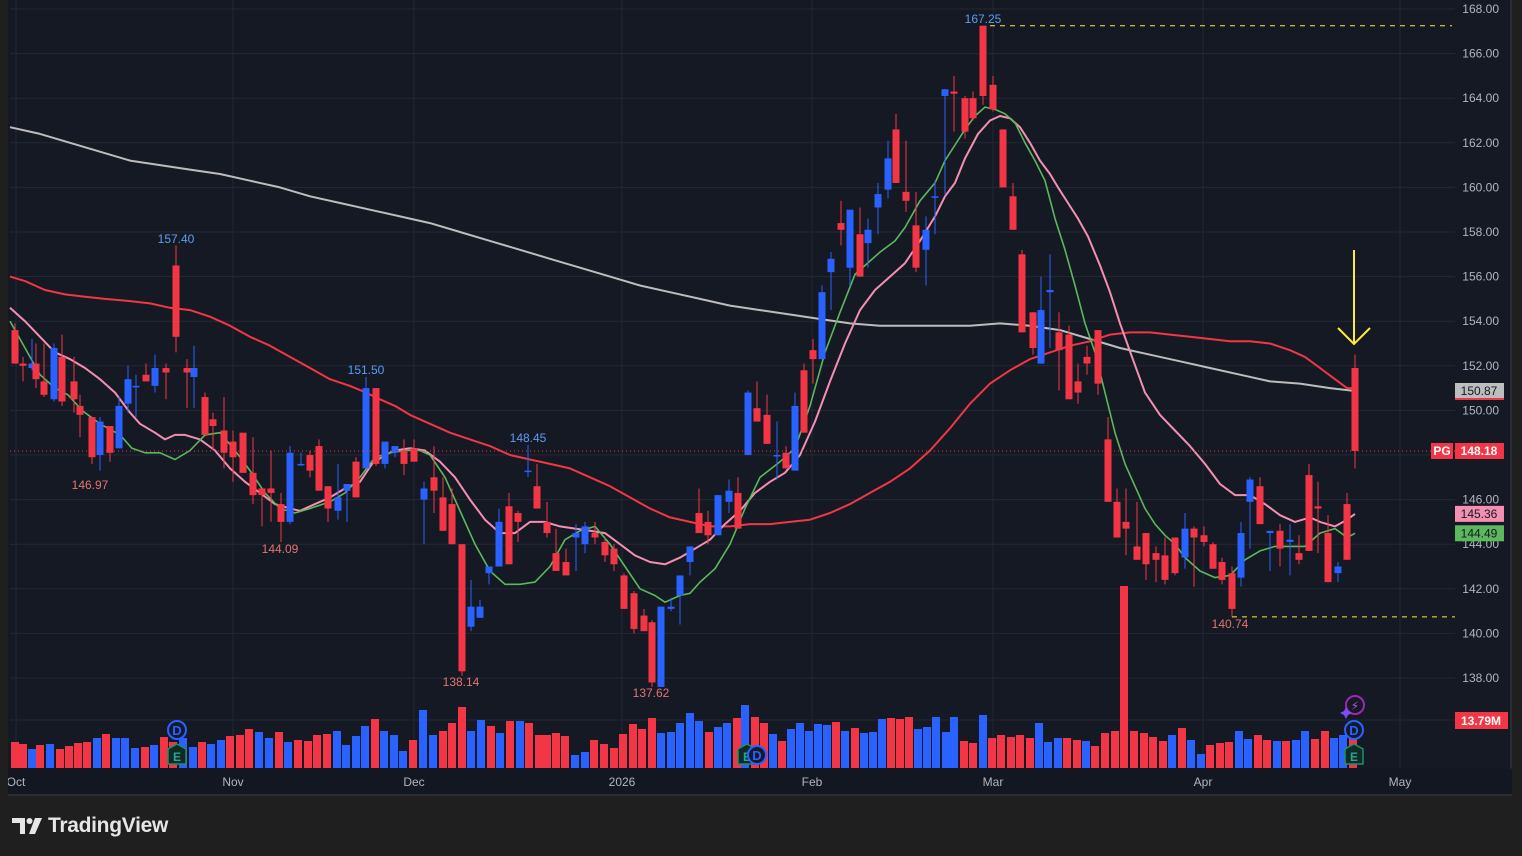  I want to click on price-tick-label: 164.00, so click(1480, 98).